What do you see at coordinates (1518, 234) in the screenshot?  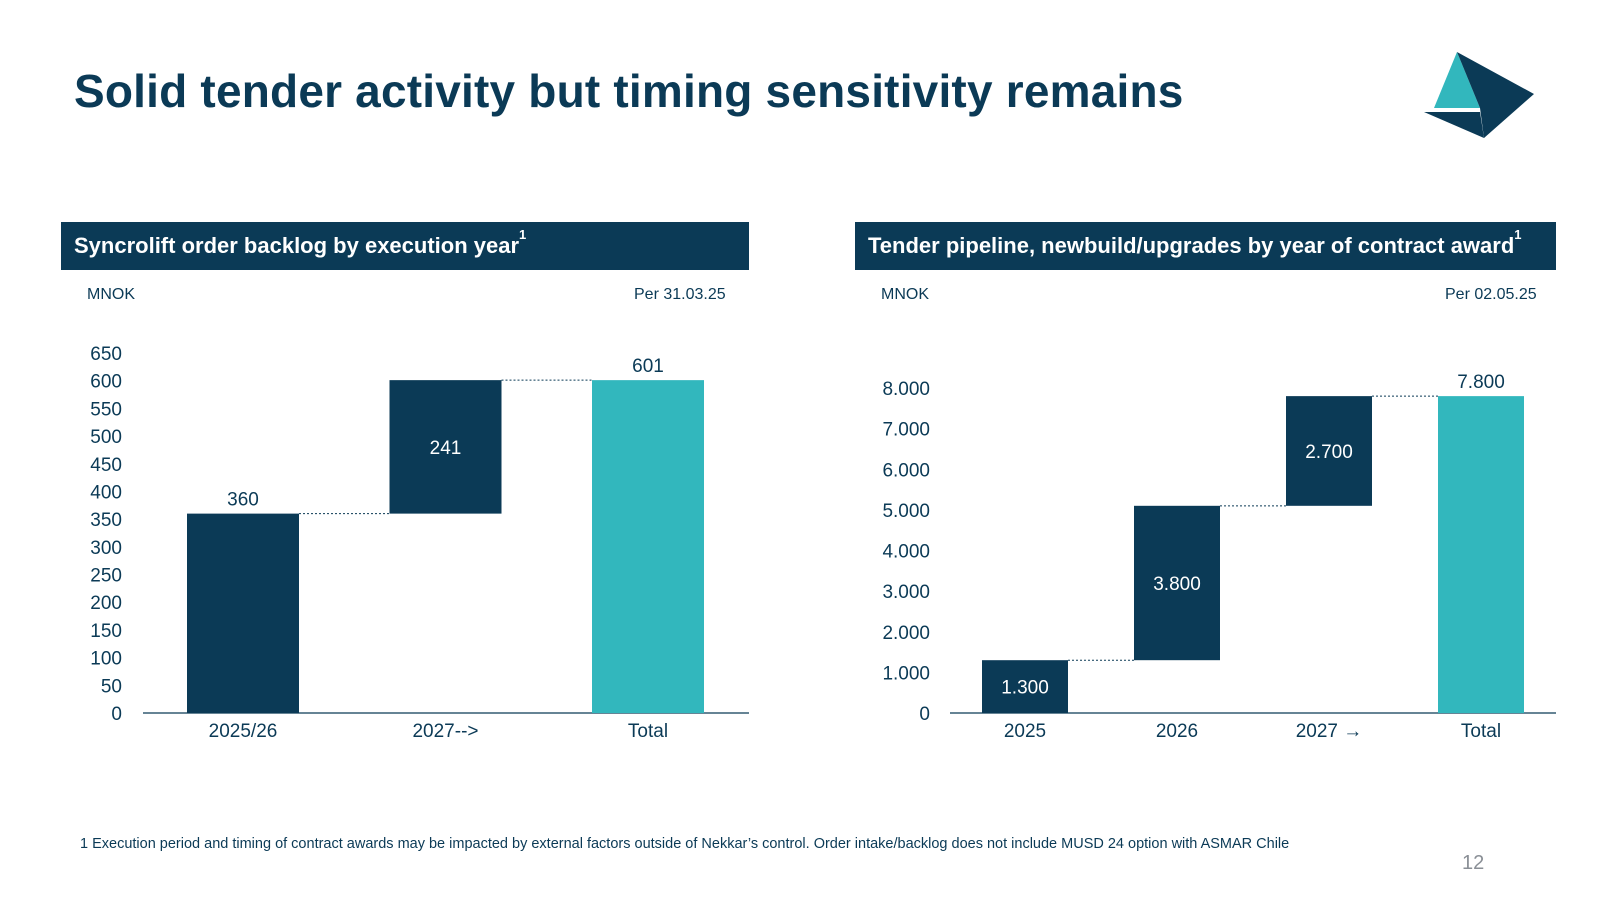 I see `right-panel-header-footnote-ref: 1` at bounding box center [1518, 234].